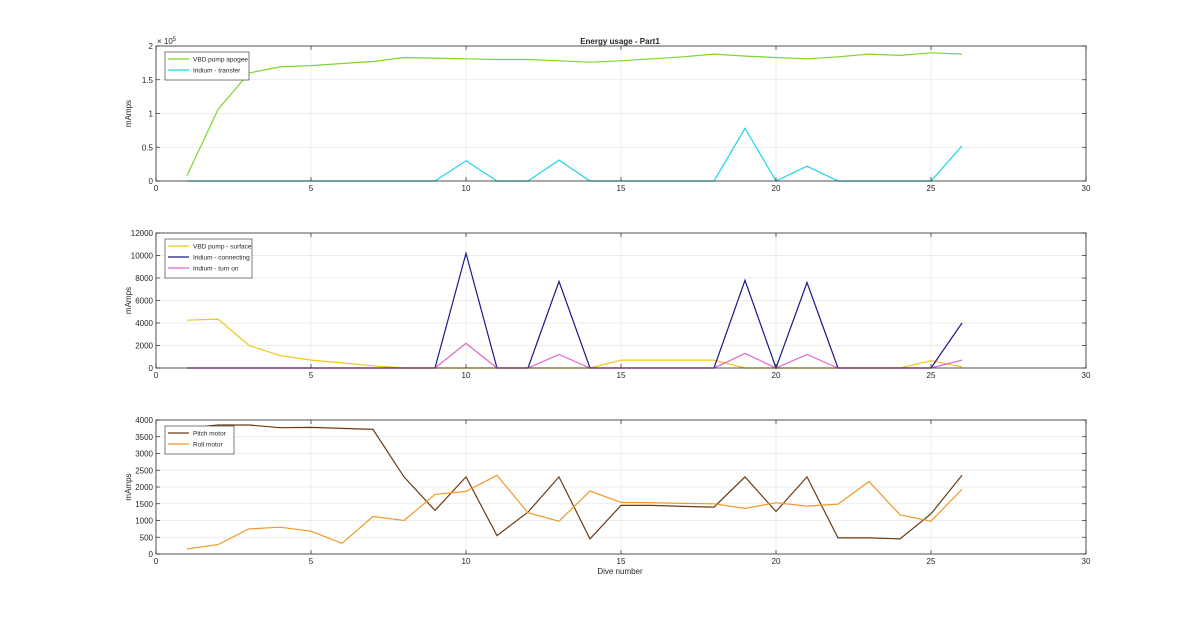 The height and width of the screenshot is (622, 1200). Describe the element at coordinates (210, 434) in the screenshot. I see `legend-label-1: Pitch motor` at that location.